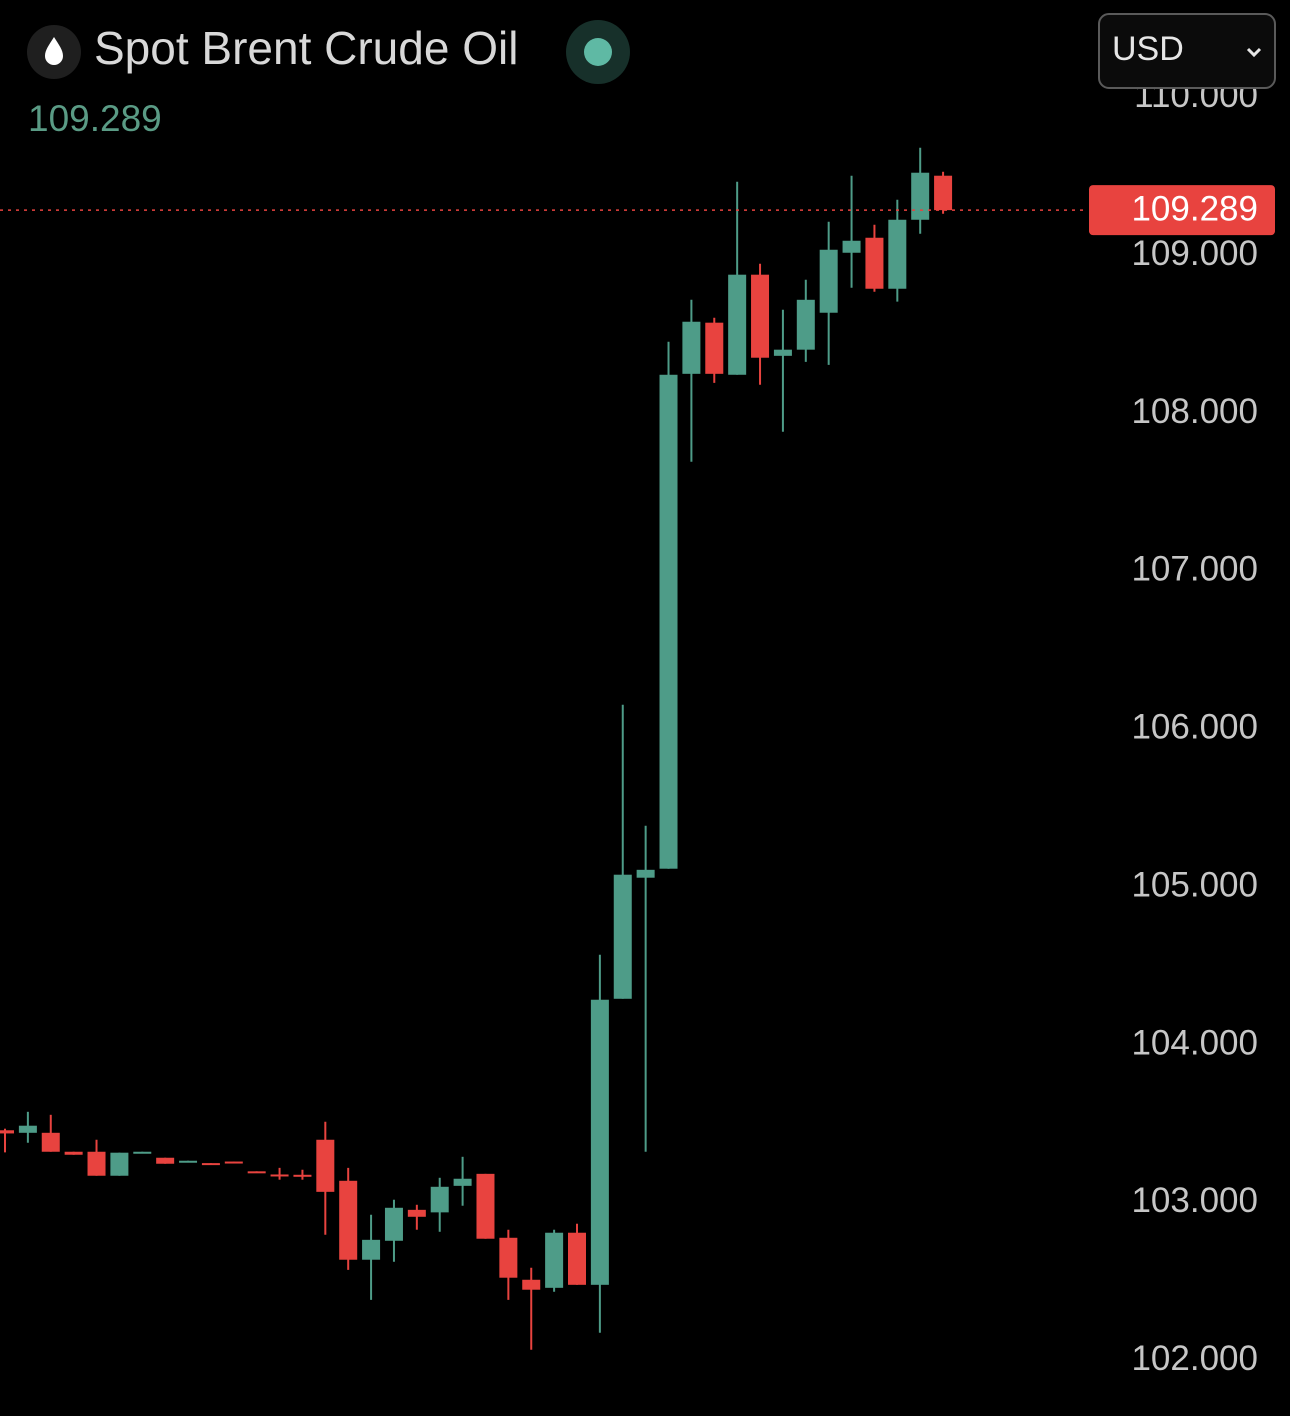  What do you see at coordinates (95, 118) in the screenshot?
I see `header-price: 109.289` at bounding box center [95, 118].